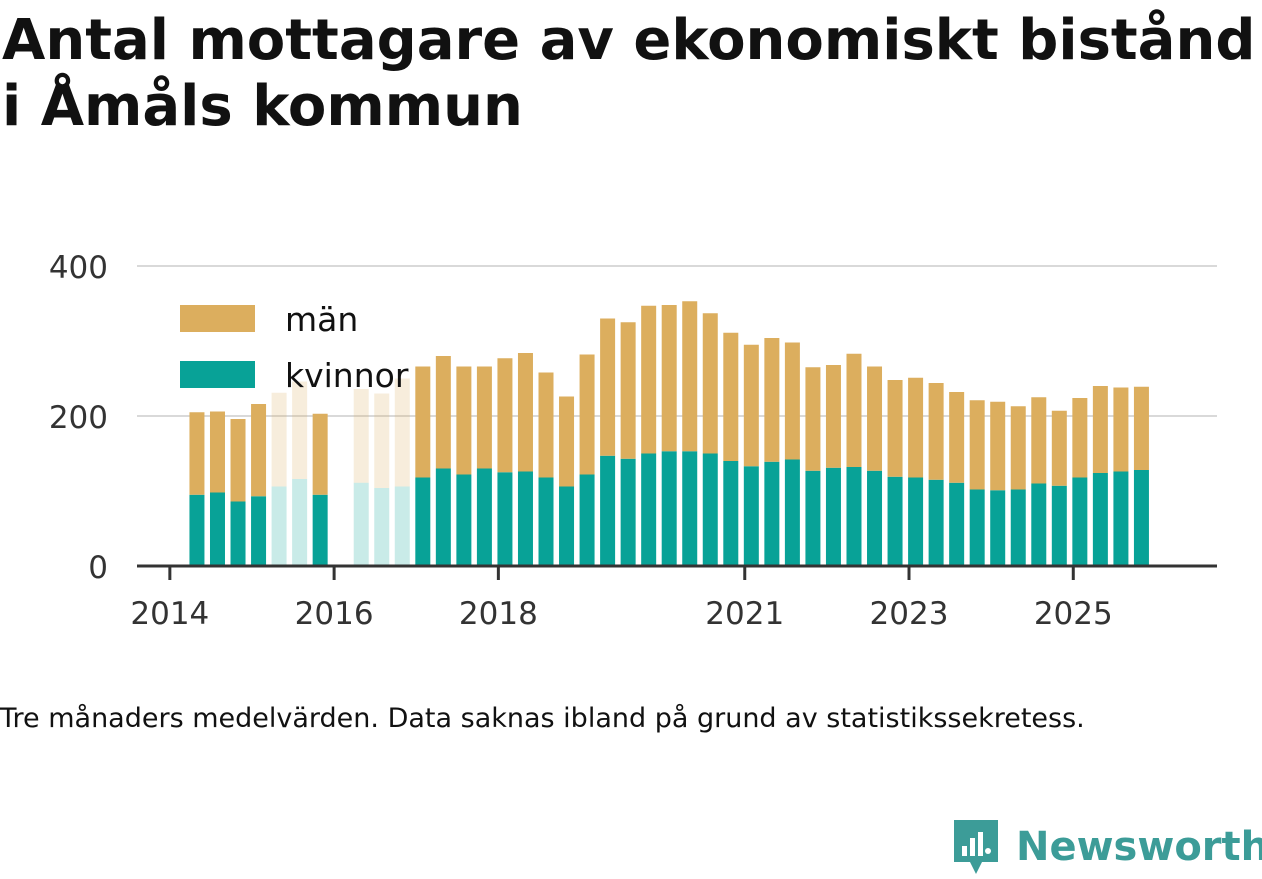 The image size is (1262, 879). Describe the element at coordinates (78, 418) in the screenshot. I see `y-tick-label-200: 200` at that location.